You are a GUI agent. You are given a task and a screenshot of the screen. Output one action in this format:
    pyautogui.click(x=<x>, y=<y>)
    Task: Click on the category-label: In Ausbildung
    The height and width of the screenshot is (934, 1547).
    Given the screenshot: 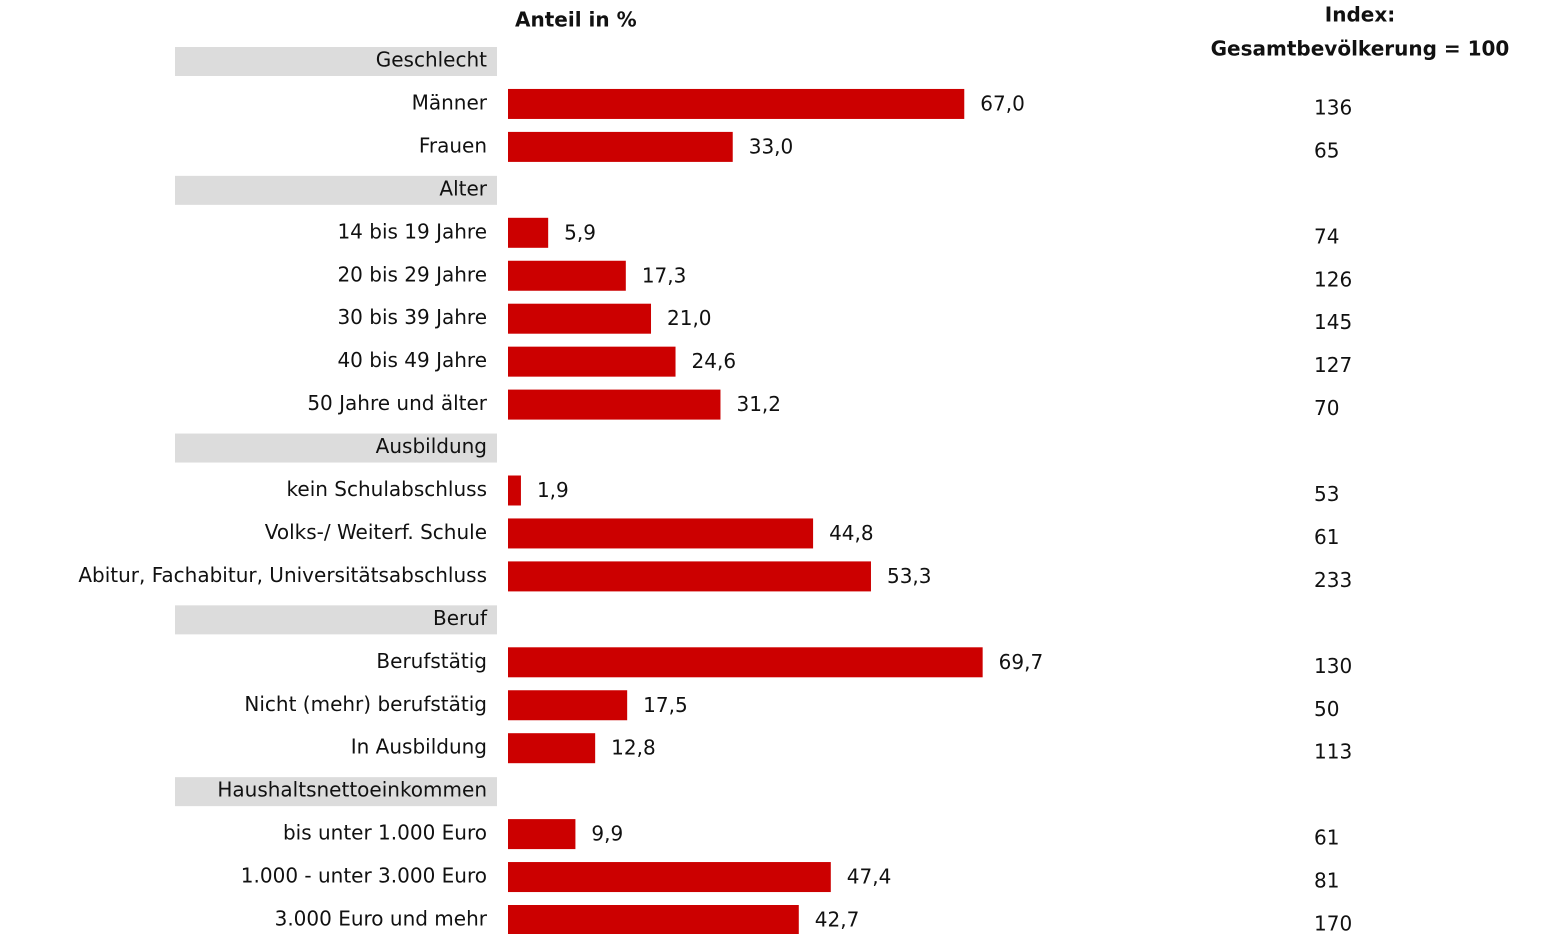 What is the action you would take?
    pyautogui.click(x=419, y=747)
    